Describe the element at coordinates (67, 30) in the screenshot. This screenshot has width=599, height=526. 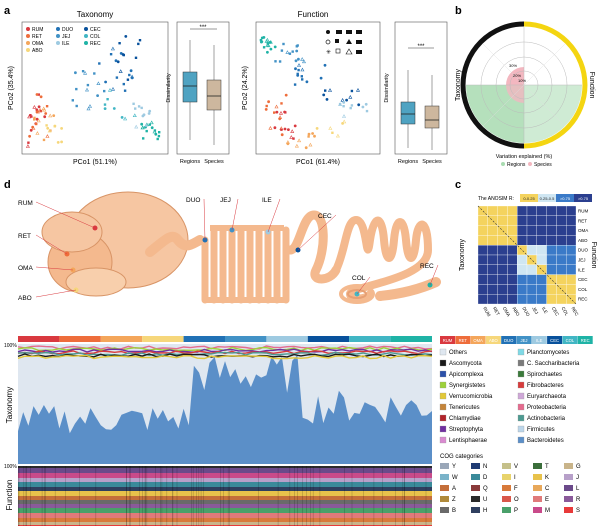
I see `legend-label-duo: DUO` at that location.